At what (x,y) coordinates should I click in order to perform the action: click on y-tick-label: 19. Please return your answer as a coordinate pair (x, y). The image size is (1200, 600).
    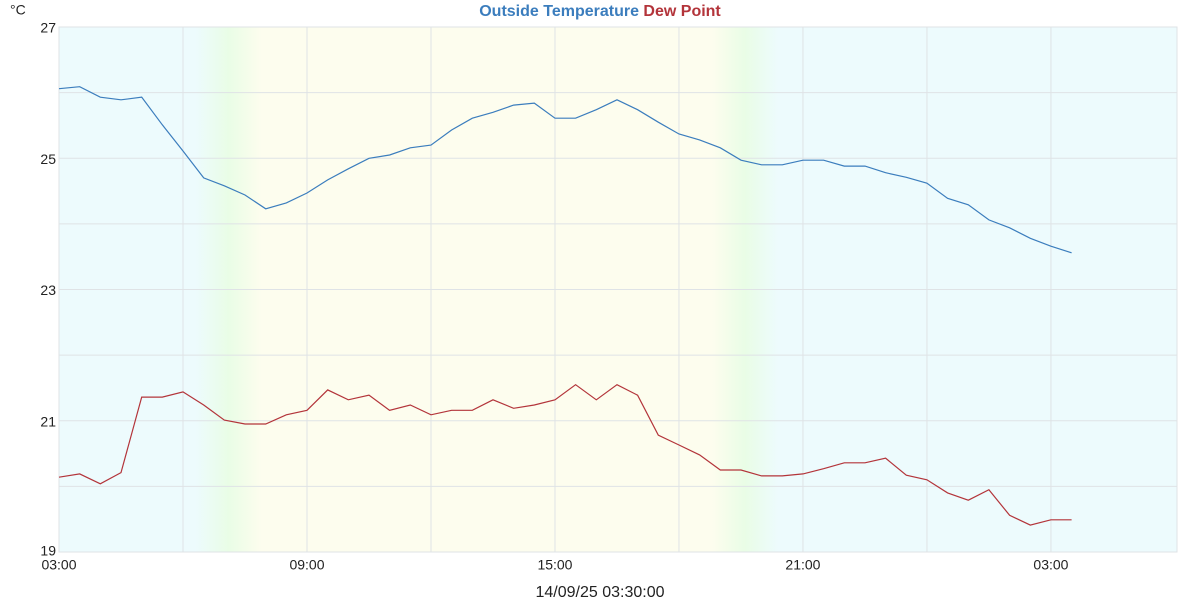
    Looking at the image, I should click on (48, 551).